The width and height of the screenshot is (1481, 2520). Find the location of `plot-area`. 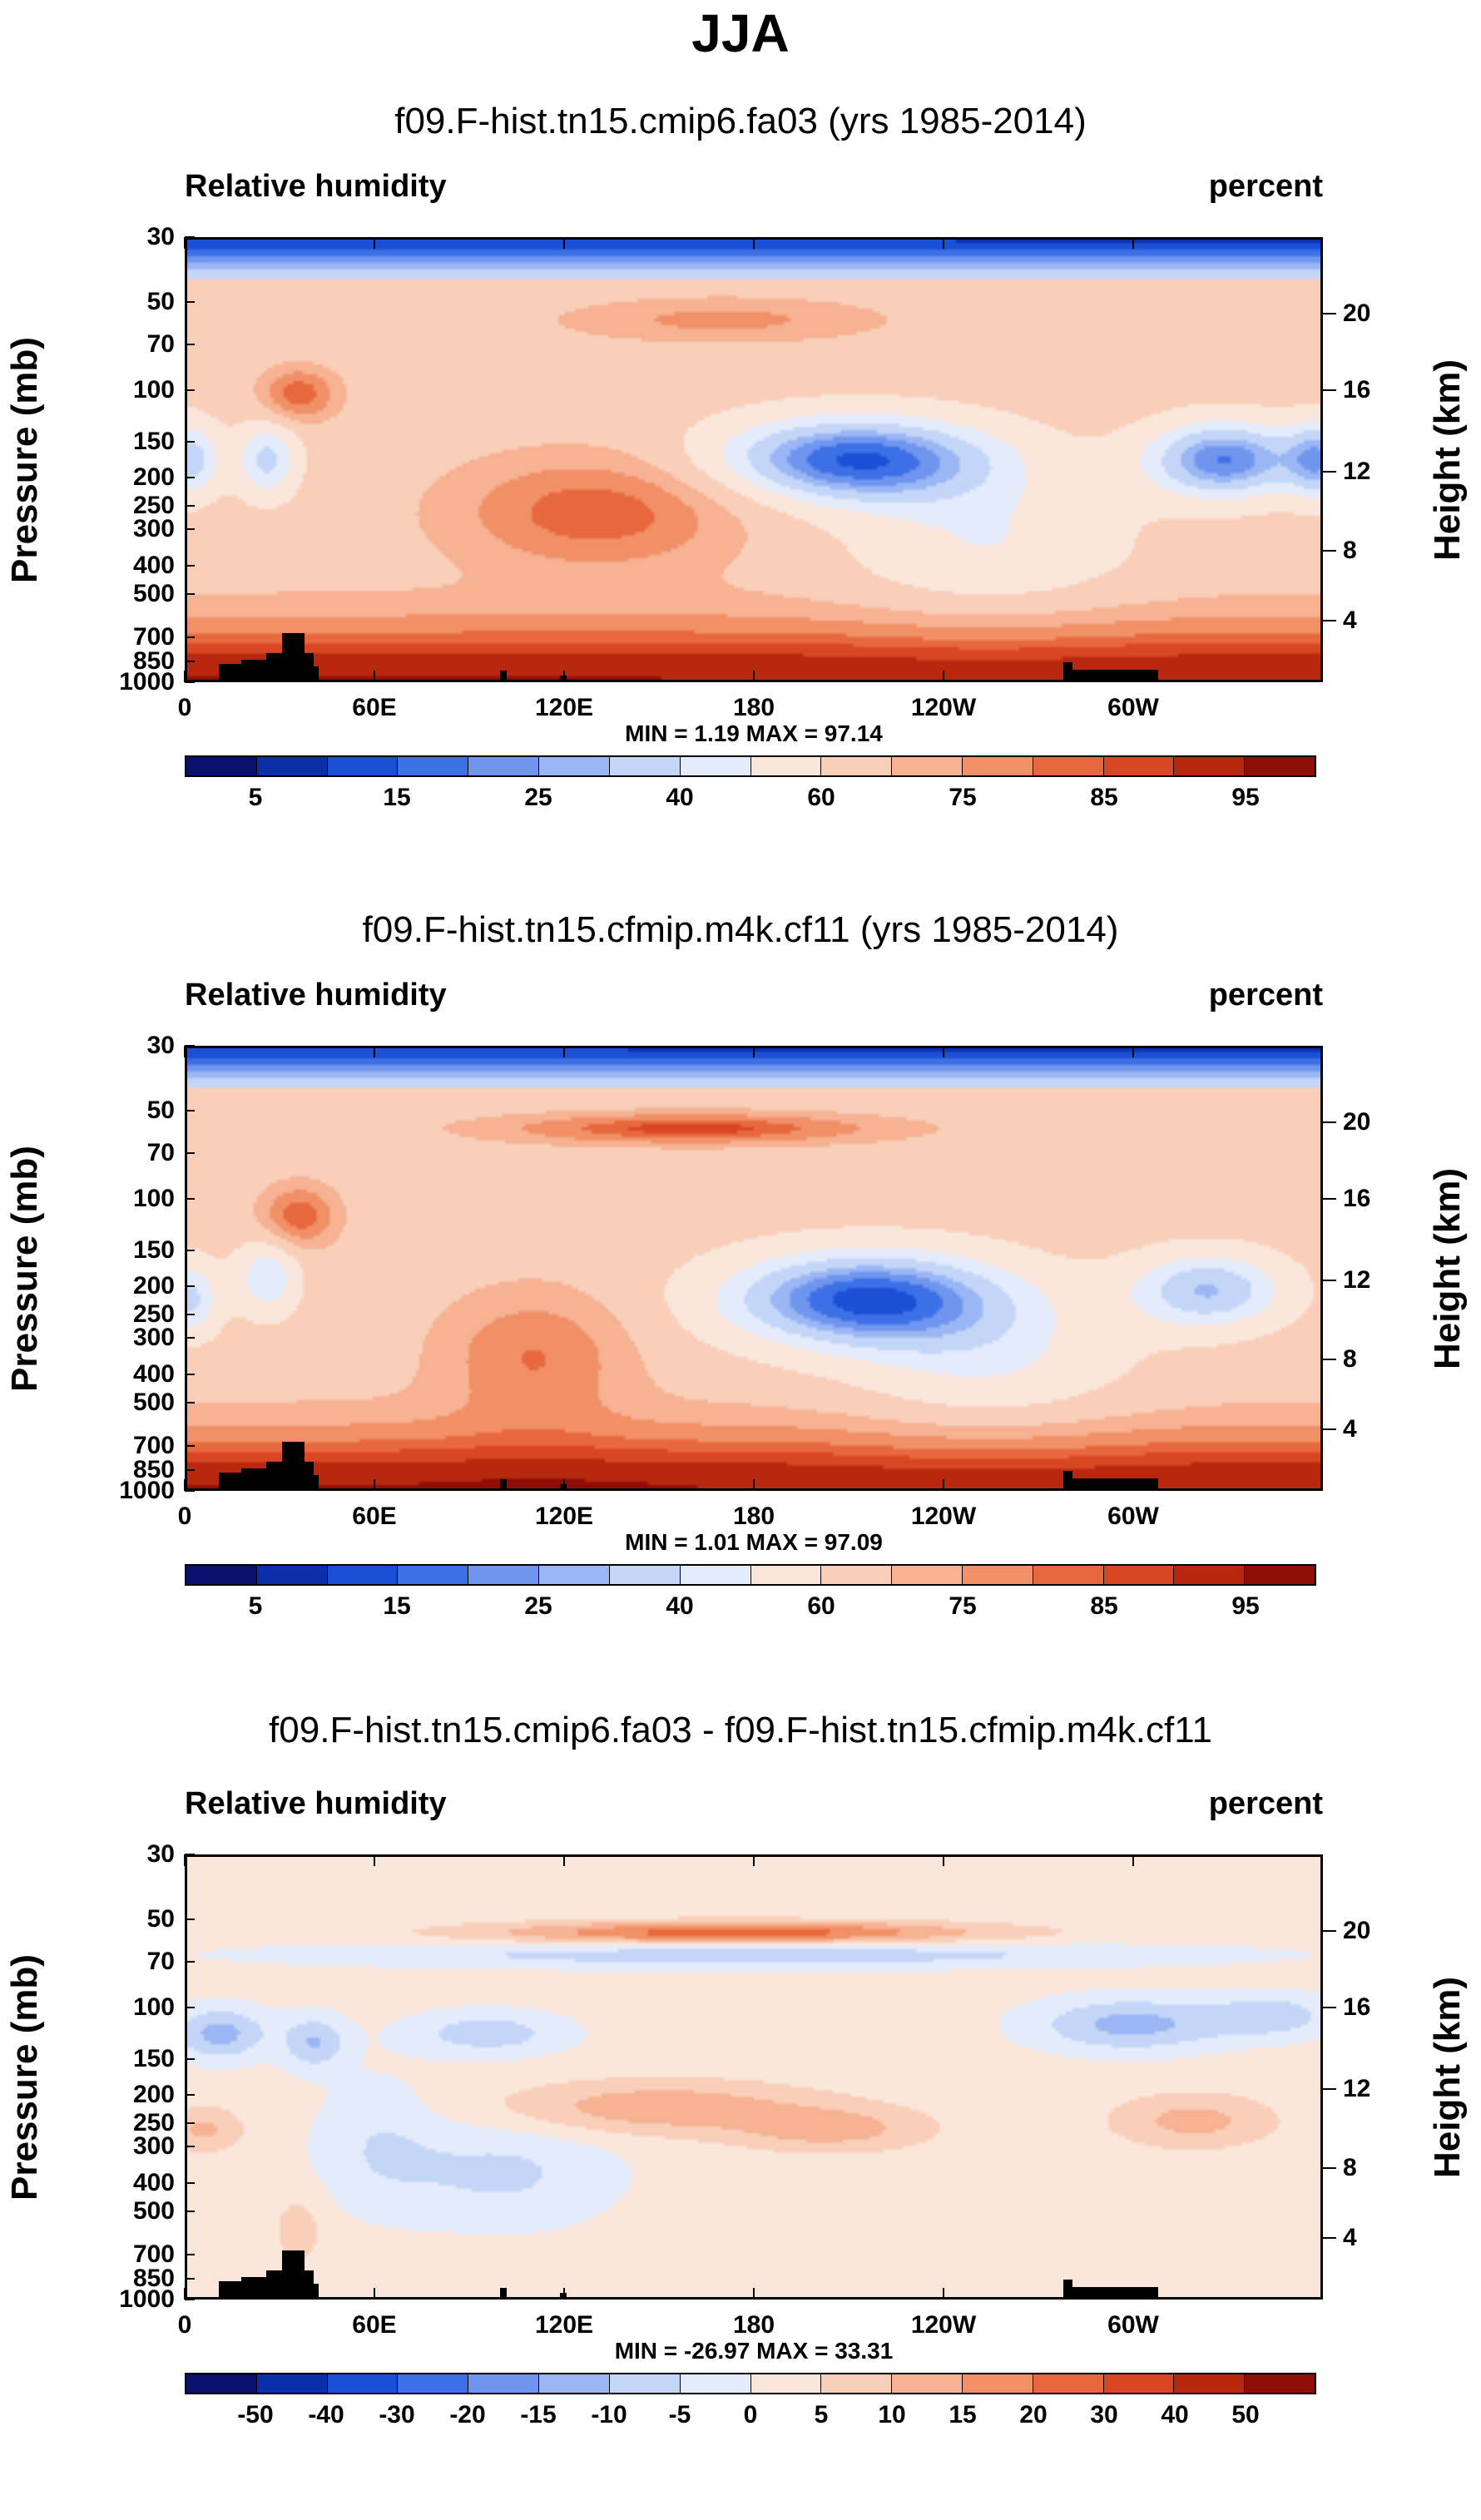

plot-area is located at coordinates (754, 1268).